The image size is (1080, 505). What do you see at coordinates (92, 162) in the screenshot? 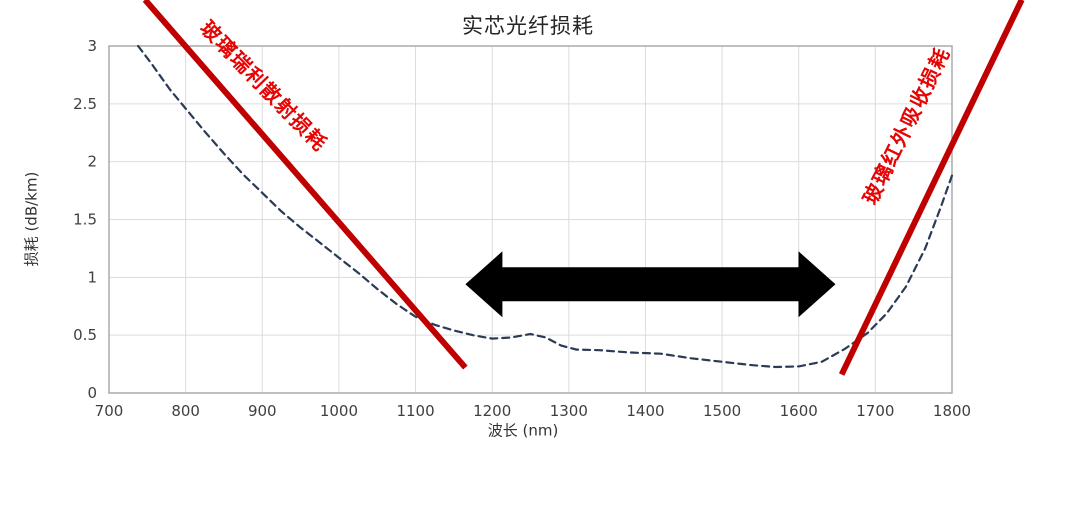
I see `y-tick-label: 2` at bounding box center [92, 162].